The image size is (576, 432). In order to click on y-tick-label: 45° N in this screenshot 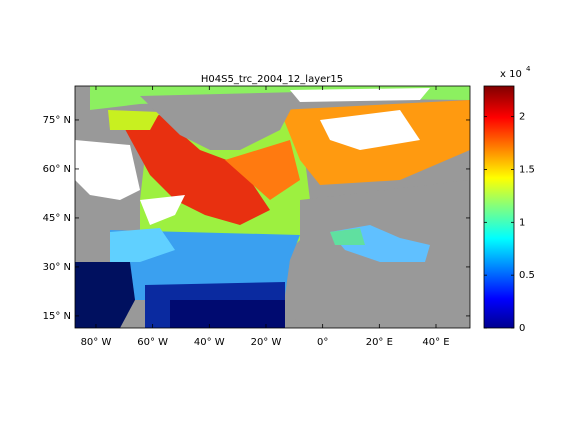, I will do `click(57, 218)`.